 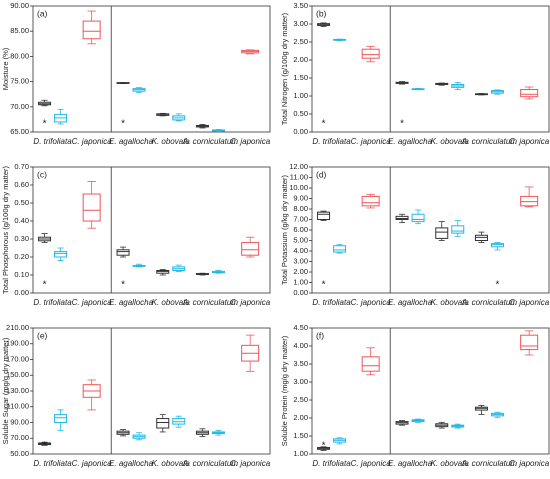 I want to click on y-axis-title: Total Phosphorous (g/100g dry matter), so click(x=5, y=230).